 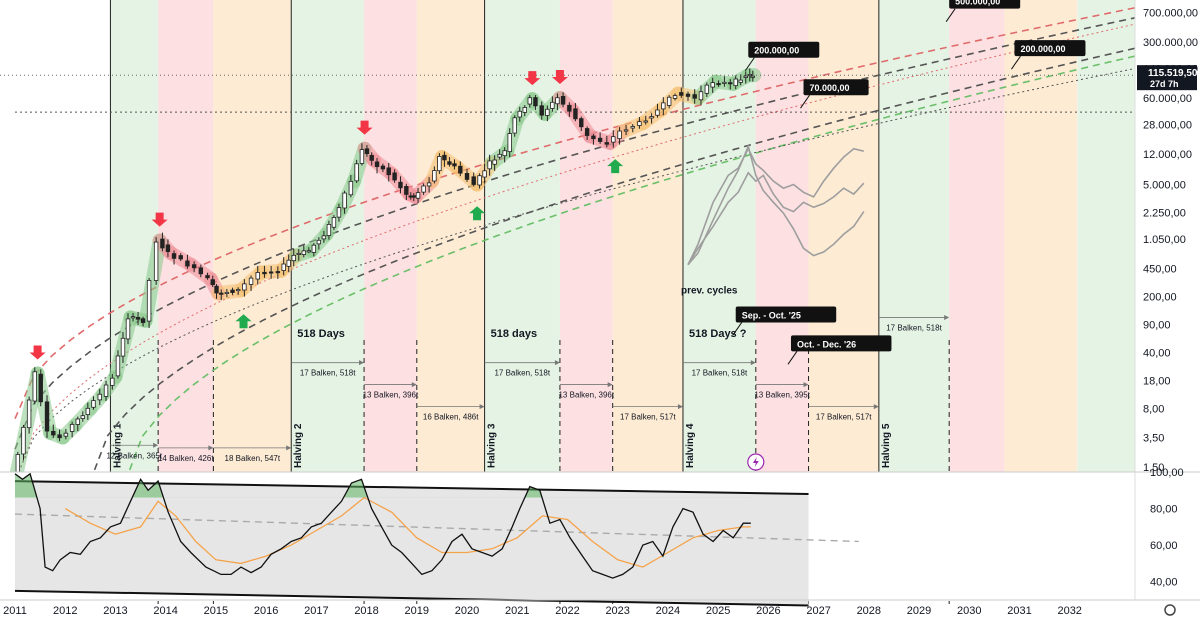 What do you see at coordinates (321, 334) in the screenshot?
I see `days-label: 518 Days` at bounding box center [321, 334].